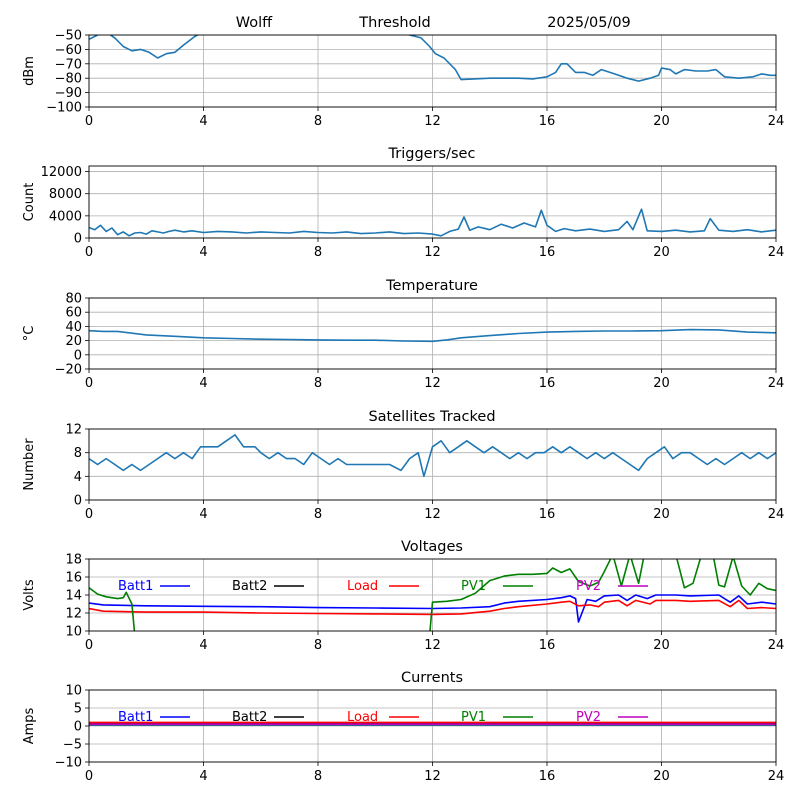 This screenshot has height=800, width=800. What do you see at coordinates (78, 709) in the screenshot?
I see `y-tick-label: 5` at bounding box center [78, 709].